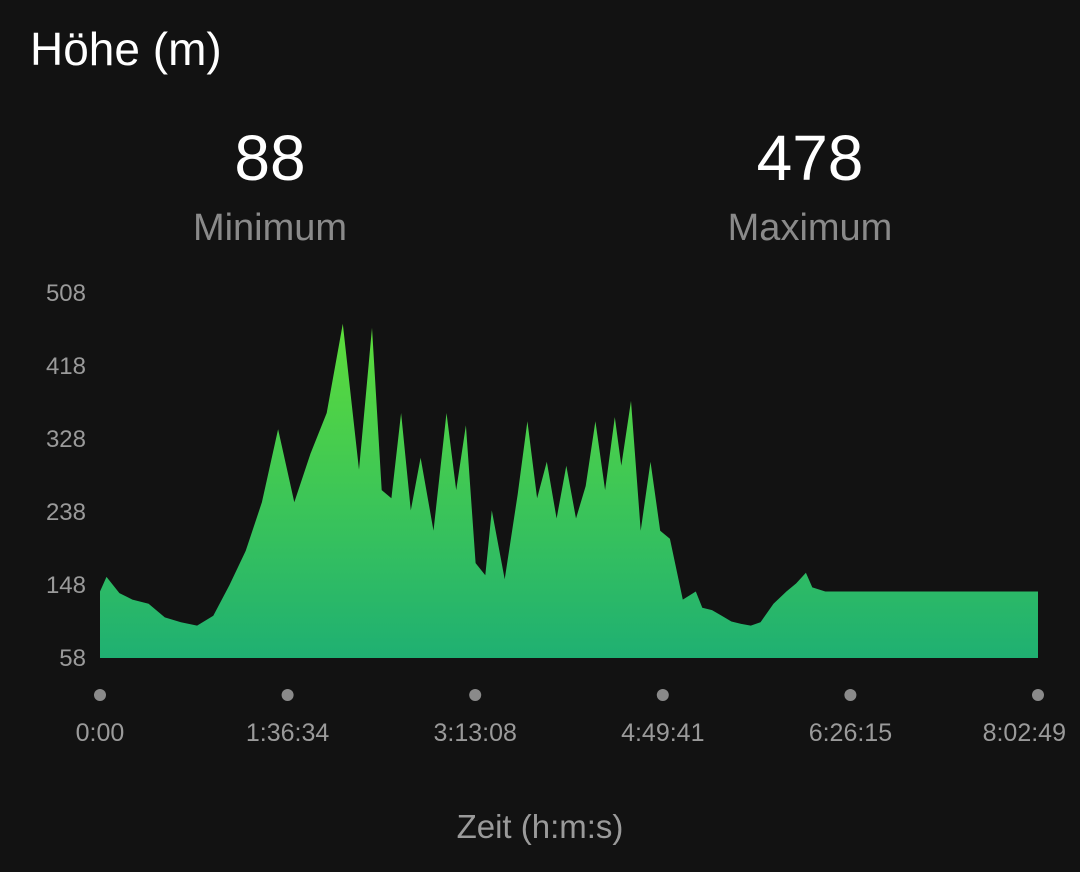 The image size is (1080, 872). I want to click on minimum-label: Minimum, so click(270, 228).